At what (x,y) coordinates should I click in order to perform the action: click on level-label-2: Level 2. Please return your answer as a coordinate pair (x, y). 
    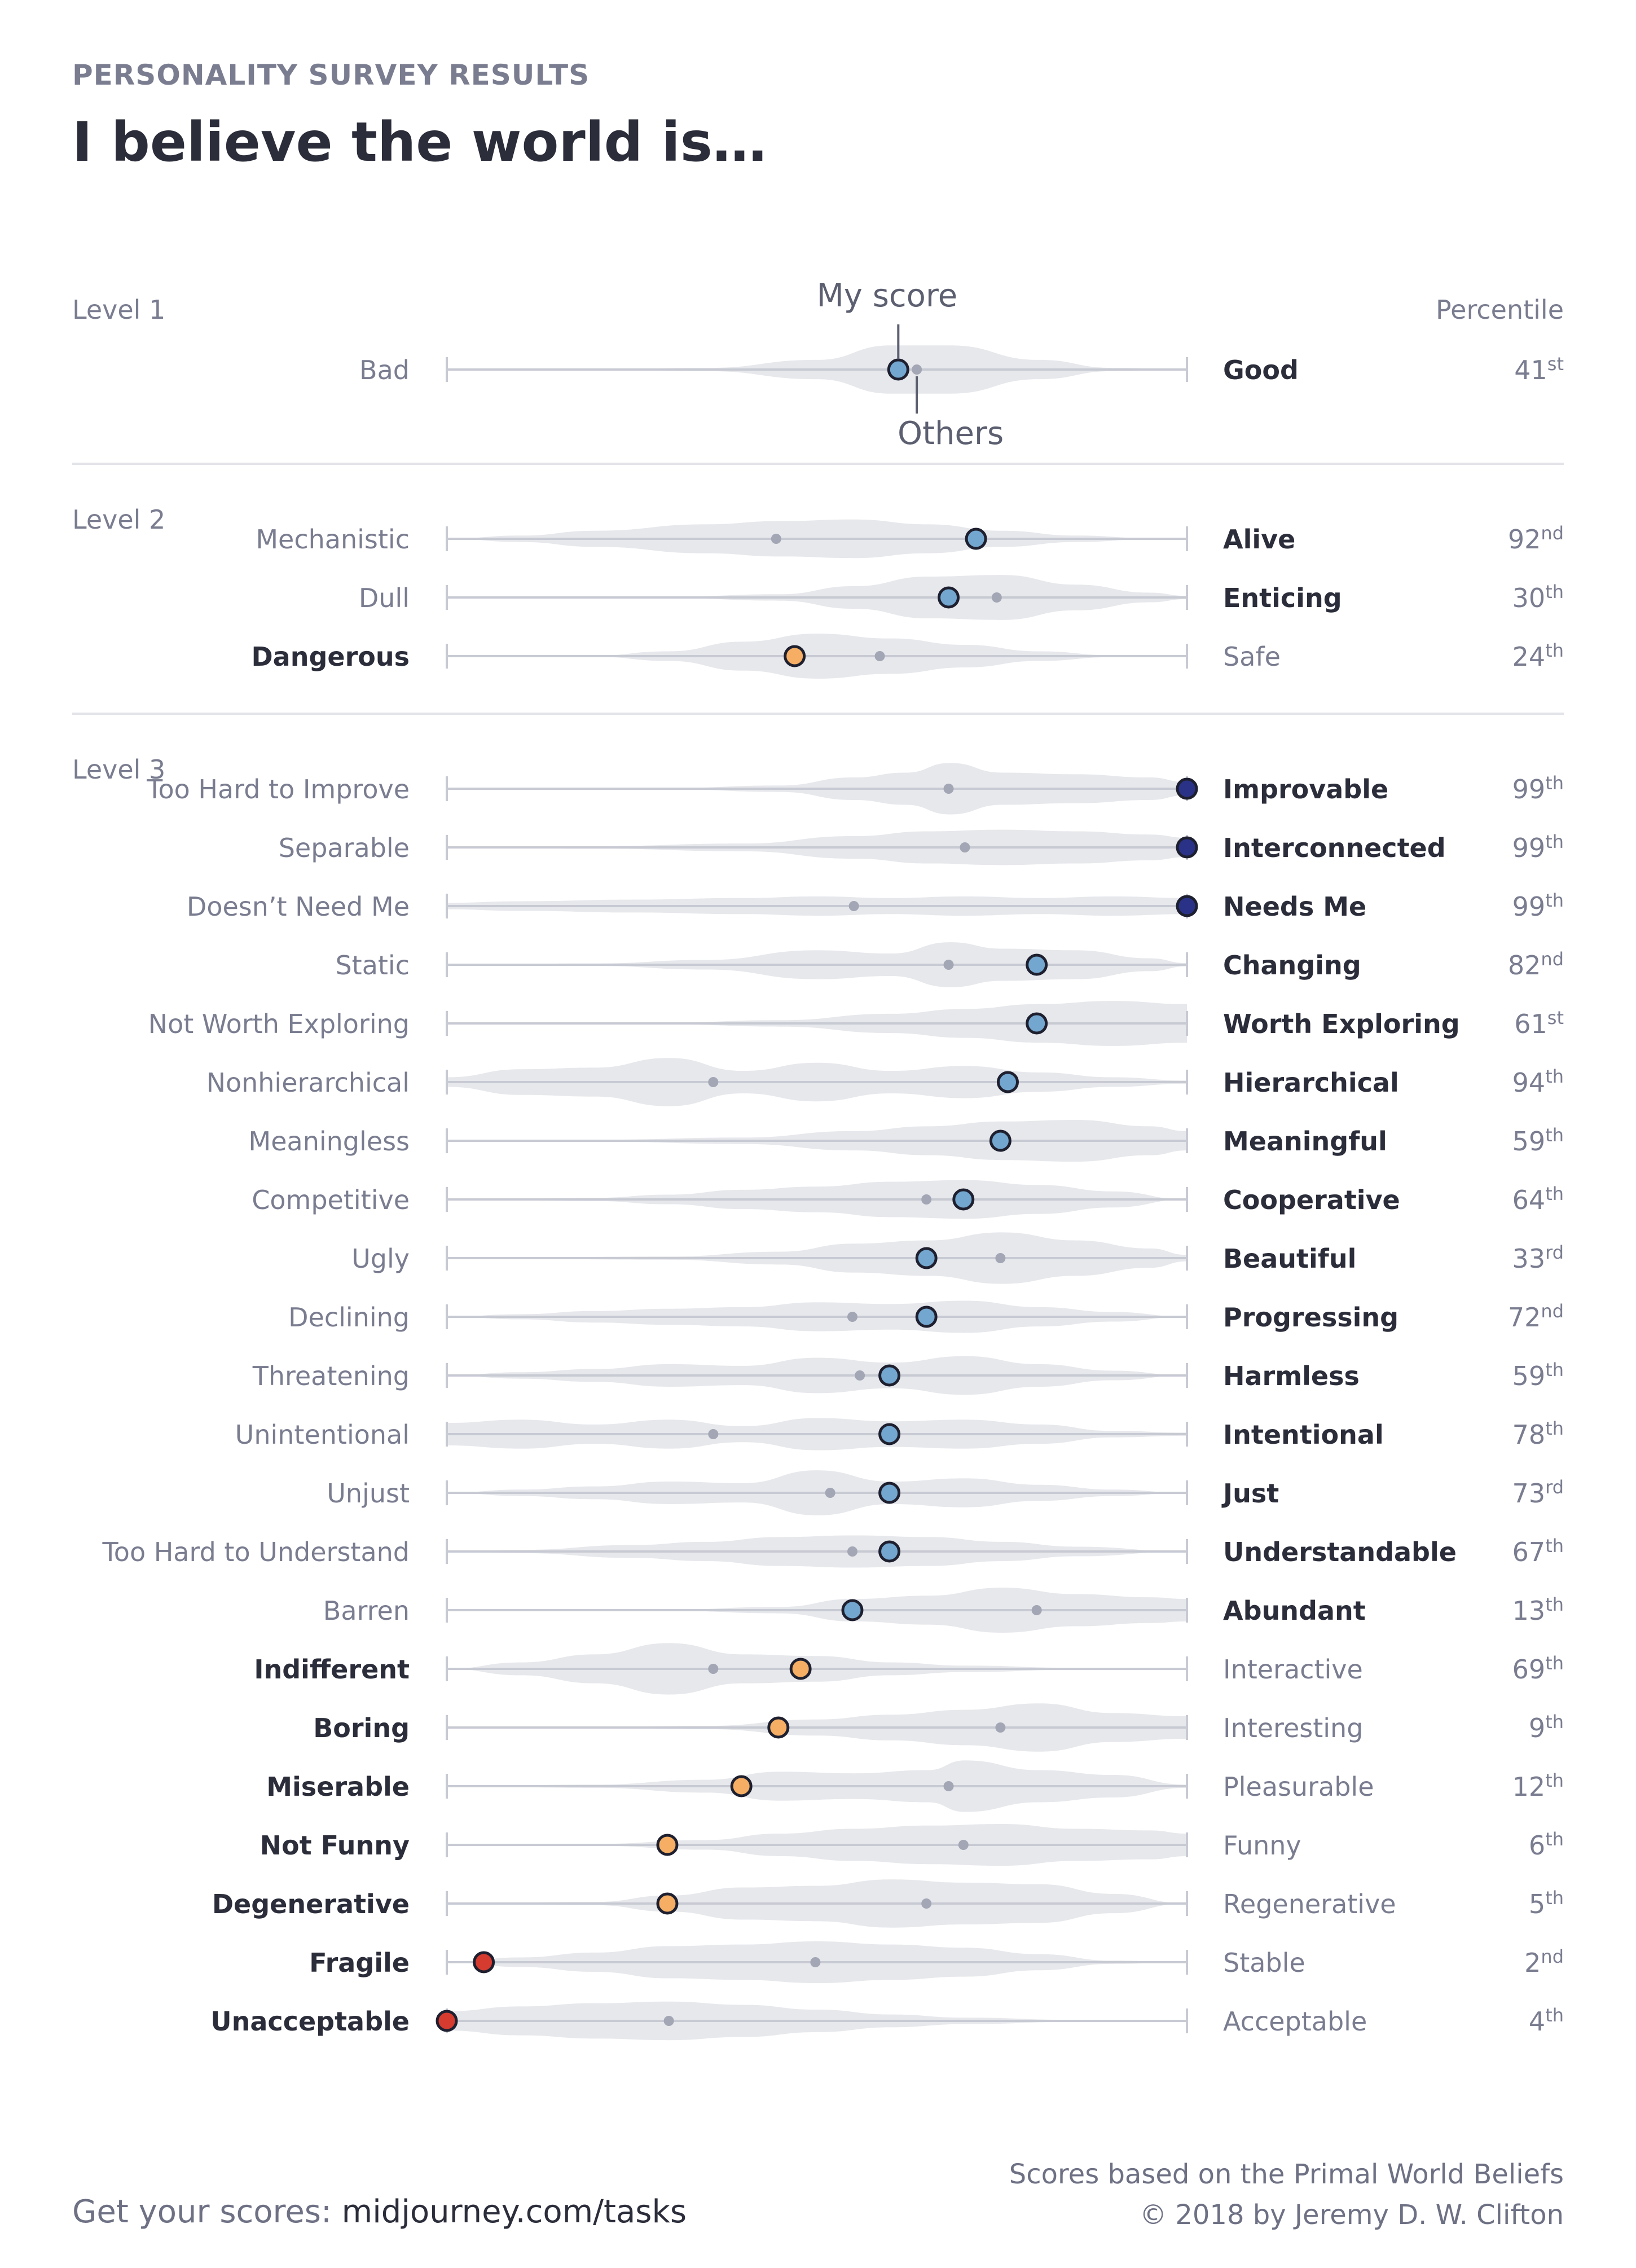
    Looking at the image, I should click on (118, 520).